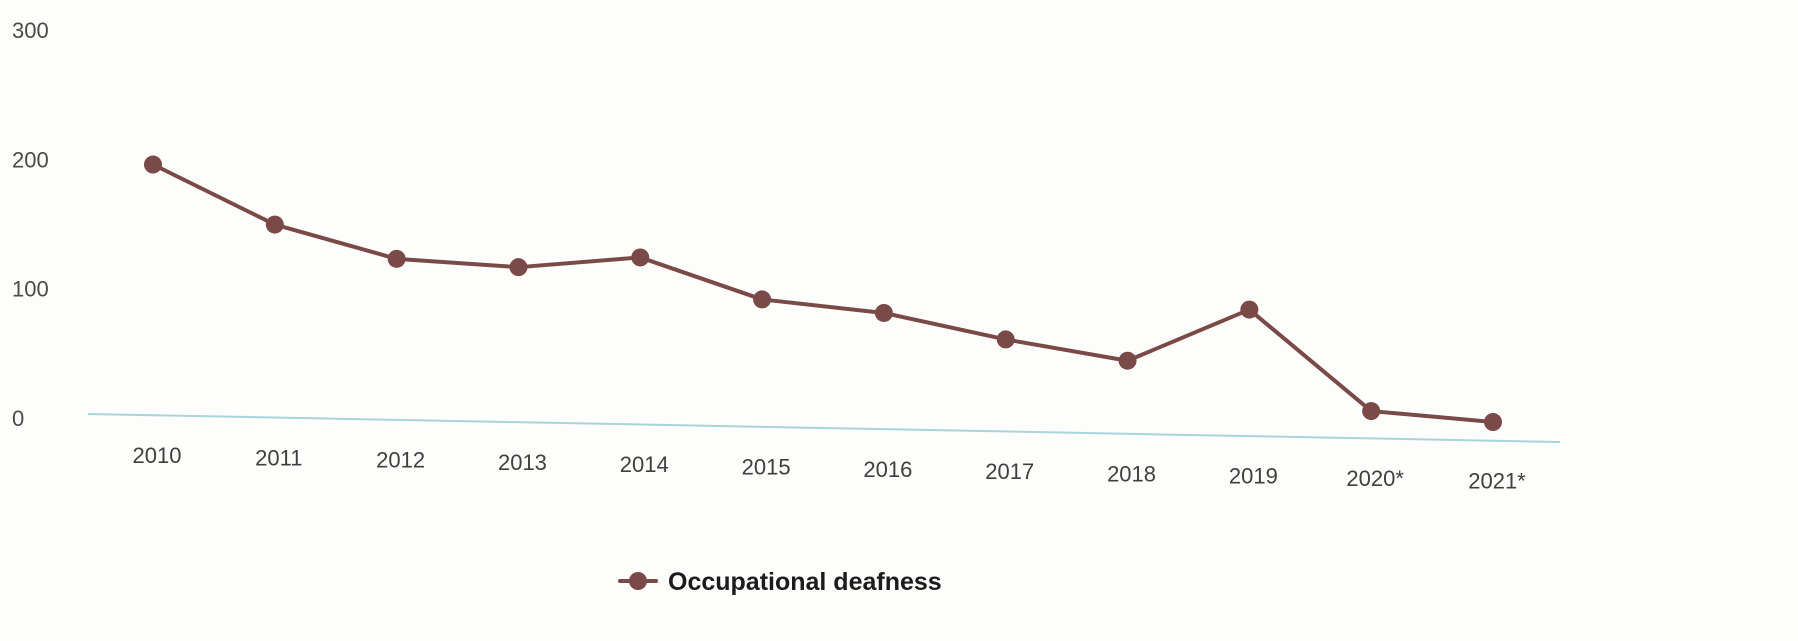 The width and height of the screenshot is (1798, 641). Describe the element at coordinates (887, 469) in the screenshot. I see `x-tick-label: 2016` at that location.